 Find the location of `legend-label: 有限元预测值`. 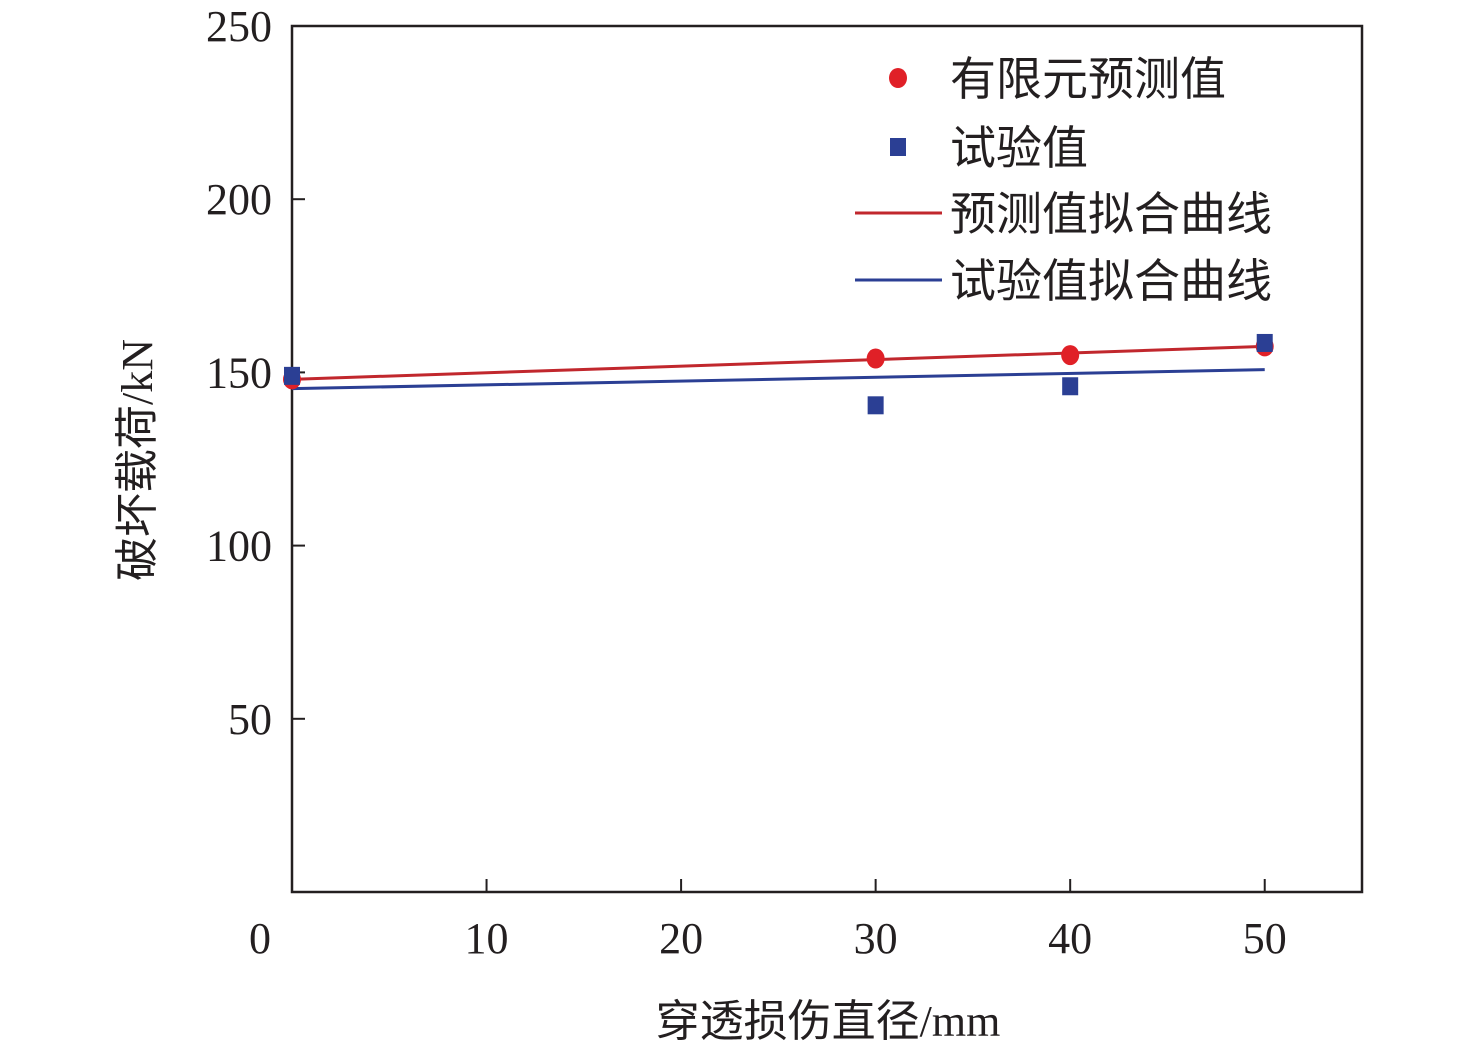

legend-label: 有限元预测值 is located at coordinates (1088, 79).